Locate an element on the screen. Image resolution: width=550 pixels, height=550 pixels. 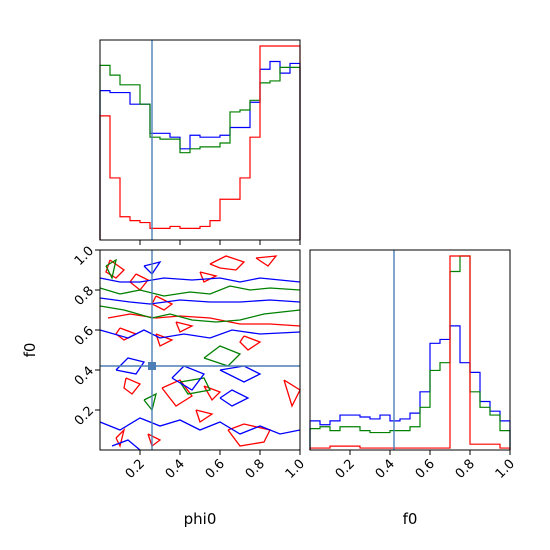
histogram-f0-xtick-label-3: 0.8 is located at coordinates (465, 469).